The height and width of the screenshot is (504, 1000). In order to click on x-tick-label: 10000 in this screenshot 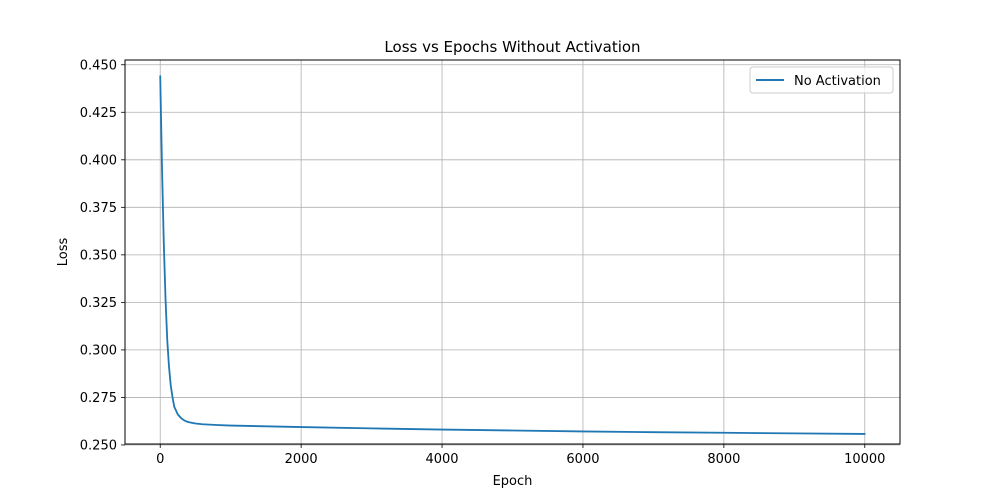, I will do `click(864, 459)`.